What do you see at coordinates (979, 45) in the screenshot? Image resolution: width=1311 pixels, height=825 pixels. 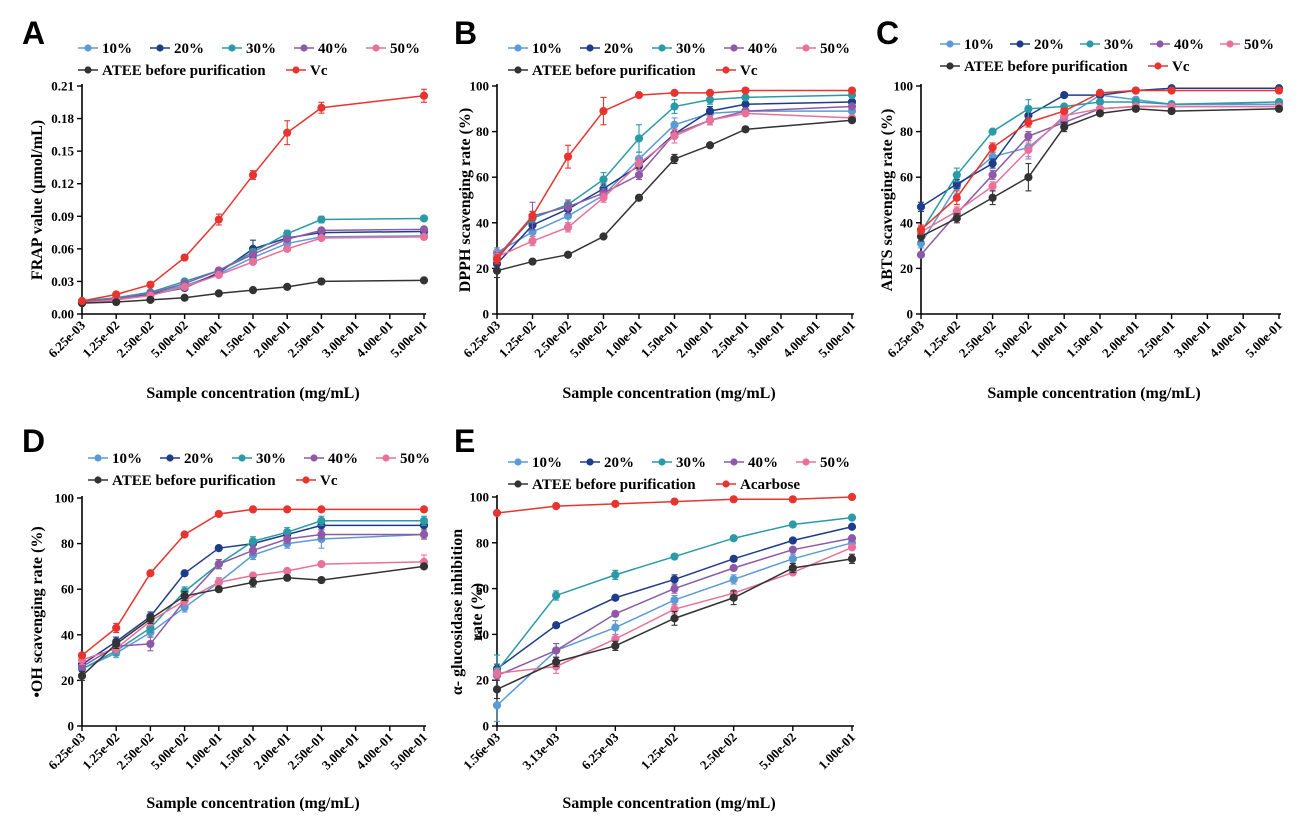 I see `legend-label: 10%` at bounding box center [979, 45].